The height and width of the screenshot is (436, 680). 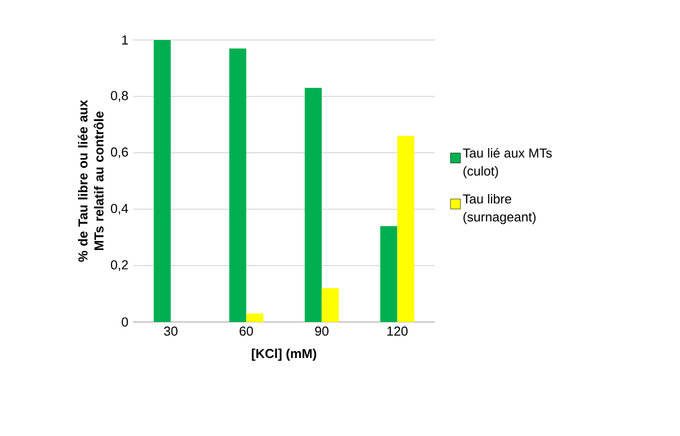 What do you see at coordinates (507, 163) in the screenshot?
I see `legend-label: Tau lié aux MTs (culot)` at bounding box center [507, 163].